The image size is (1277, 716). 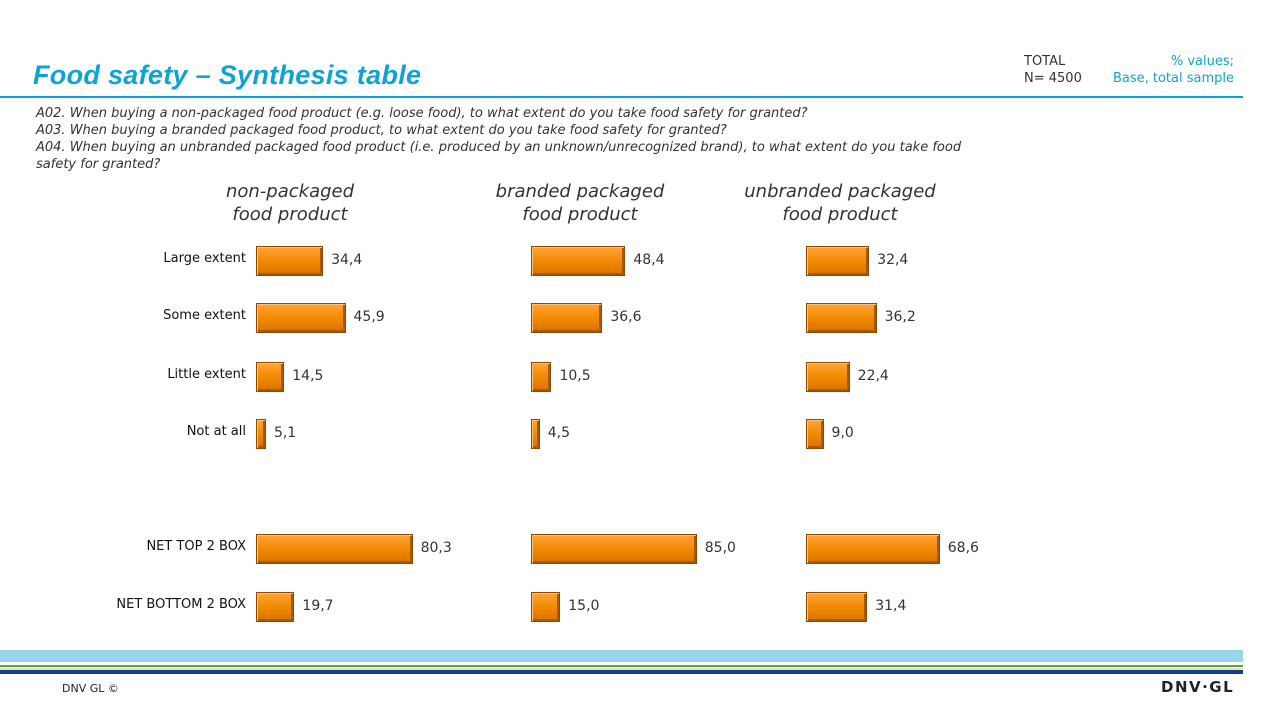 What do you see at coordinates (308, 376) in the screenshot?
I see `data-label: 14,5` at bounding box center [308, 376].